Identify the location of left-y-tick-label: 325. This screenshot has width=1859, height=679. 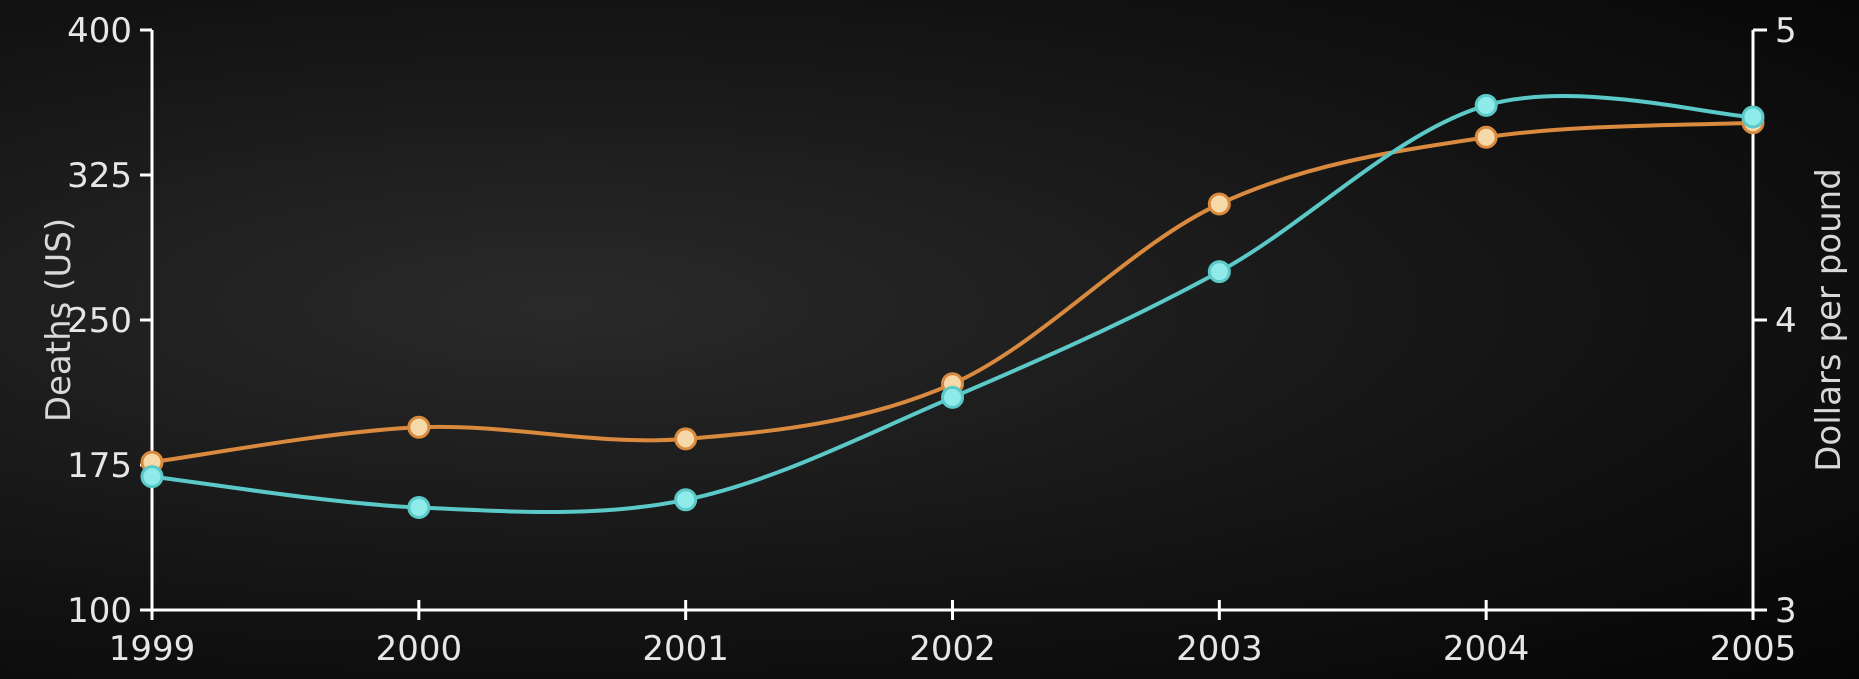
(99, 176).